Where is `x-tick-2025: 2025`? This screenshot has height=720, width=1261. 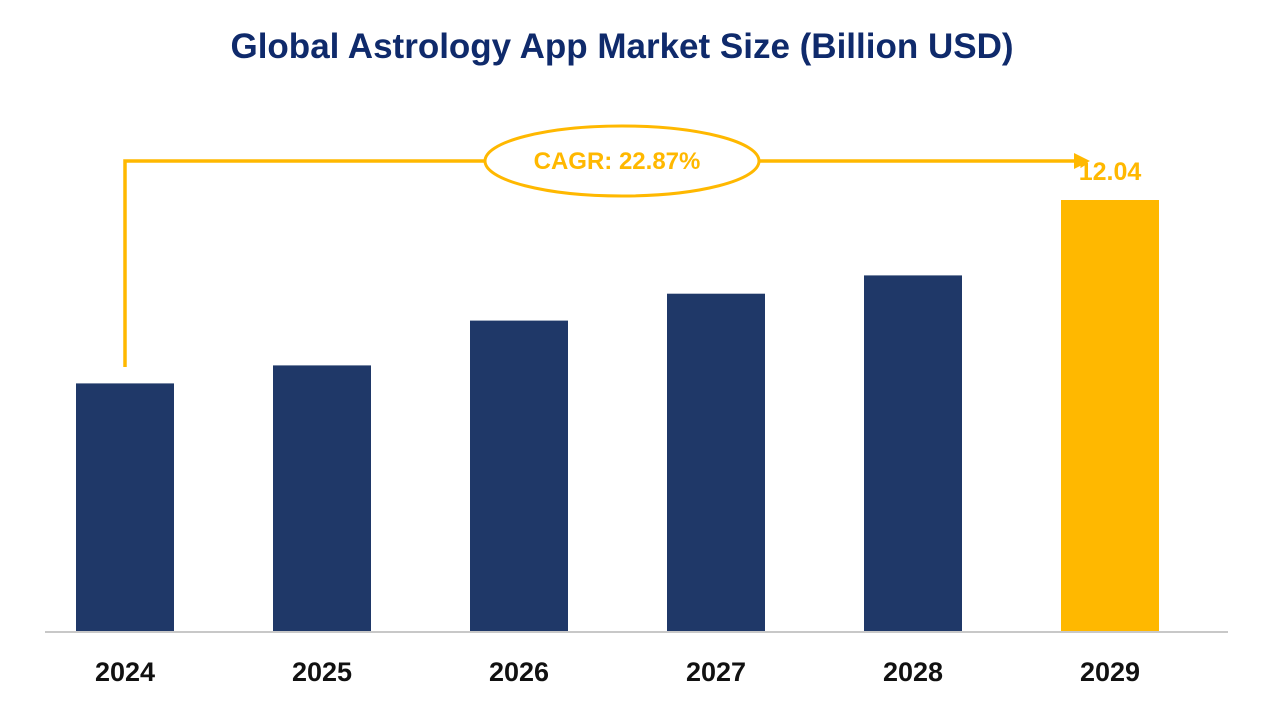
x-tick-2025: 2025 is located at coordinates (322, 672).